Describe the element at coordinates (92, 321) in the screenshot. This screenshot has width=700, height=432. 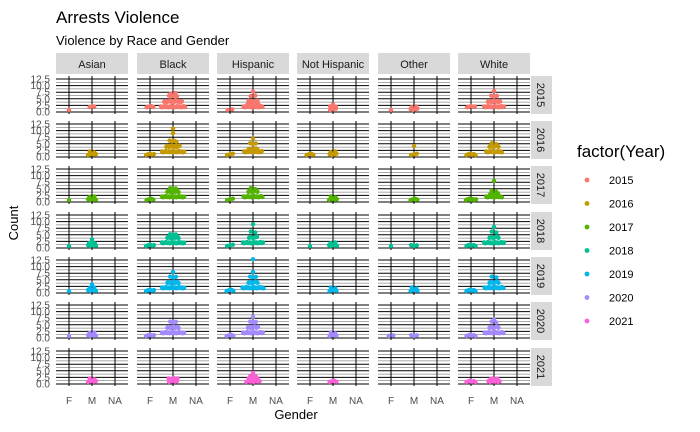
I see `panel-asian-2020` at that location.